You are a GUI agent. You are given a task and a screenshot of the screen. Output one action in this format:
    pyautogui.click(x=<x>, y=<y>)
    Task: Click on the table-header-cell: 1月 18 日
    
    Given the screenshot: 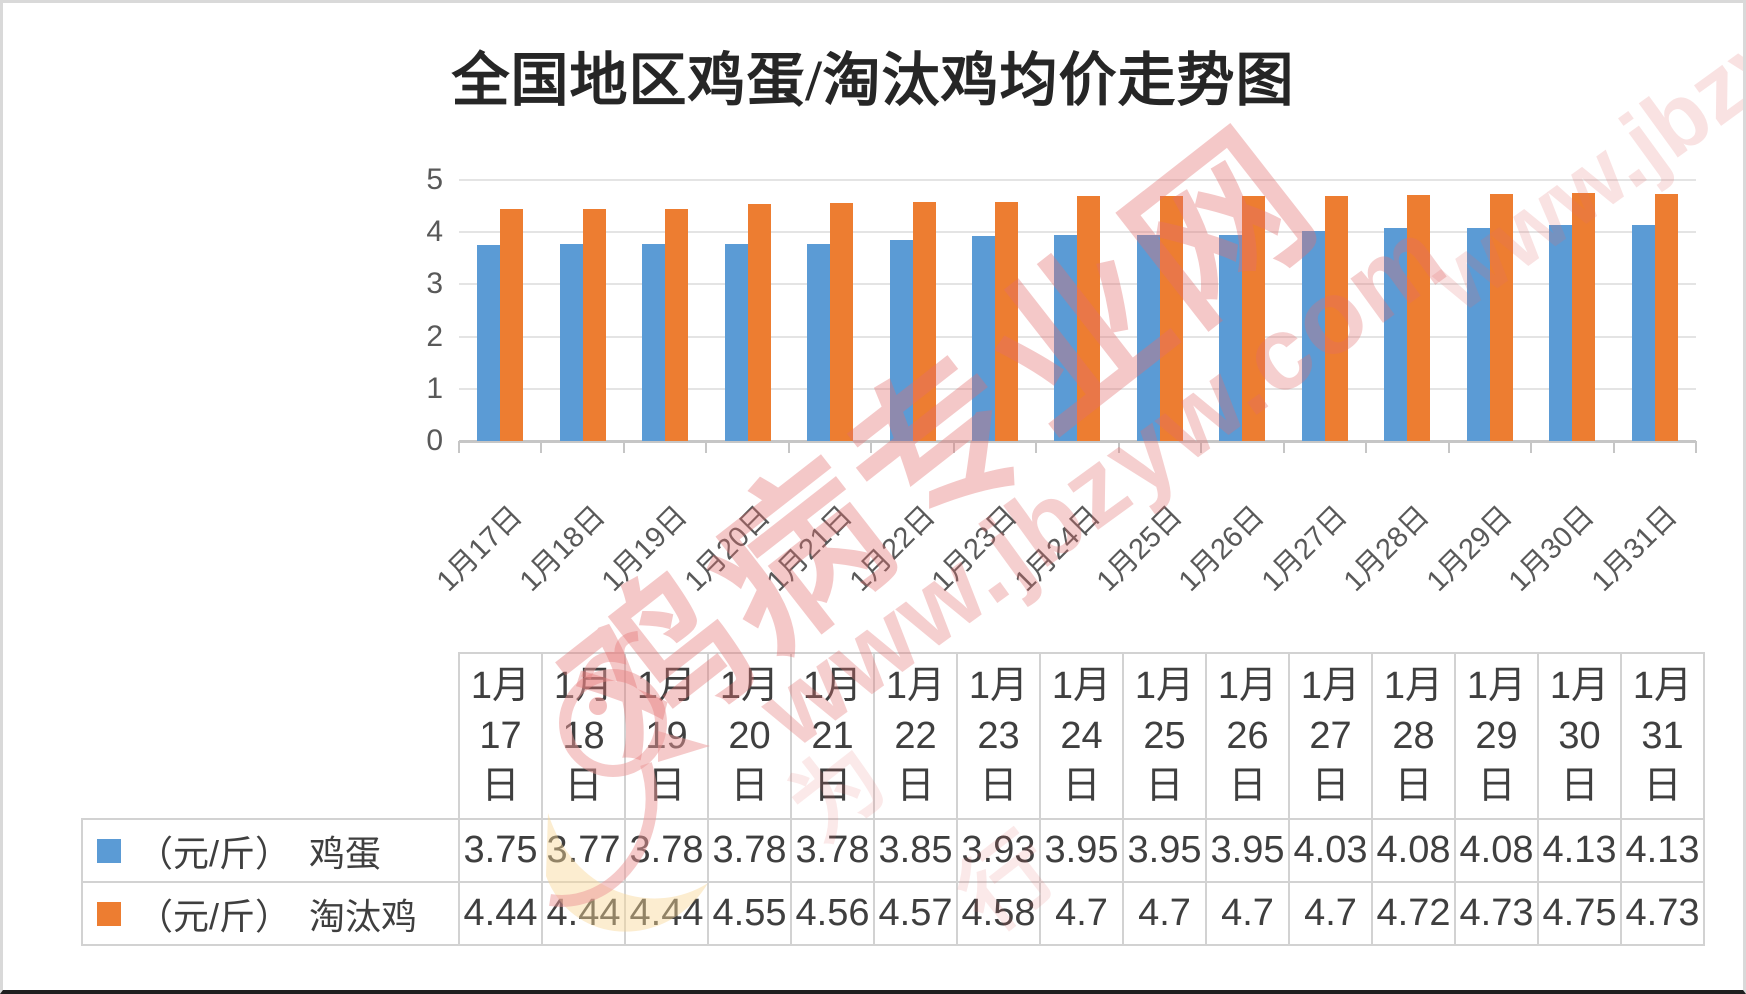 What is the action you would take?
    pyautogui.click(x=583, y=736)
    